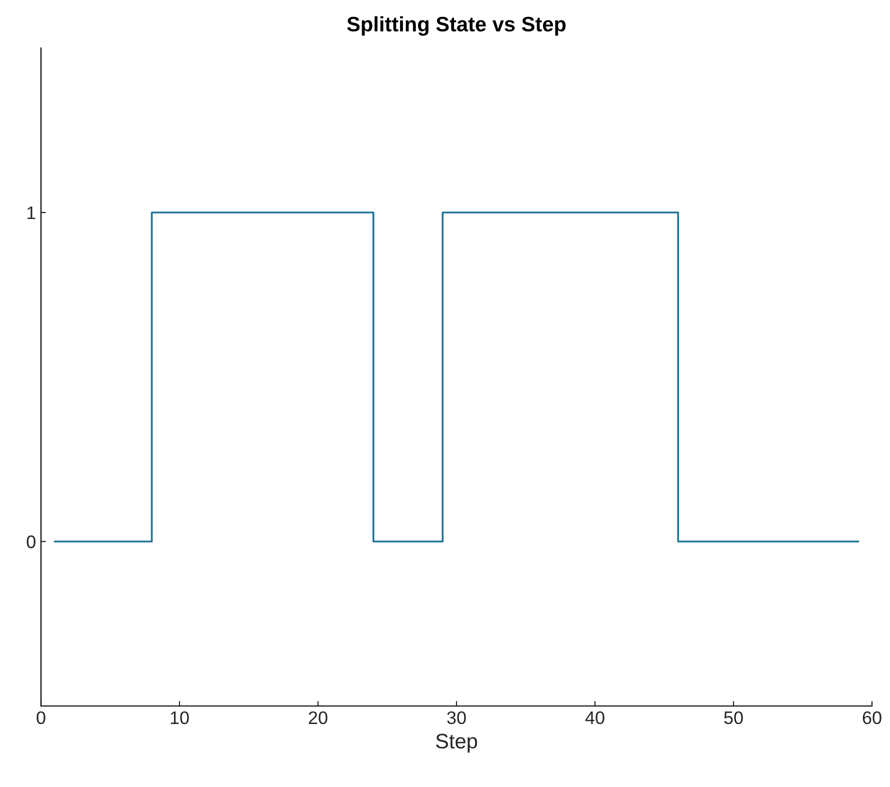 The height and width of the screenshot is (787, 890). What do you see at coordinates (456, 717) in the screenshot?
I see `x-tick-label: 30` at bounding box center [456, 717].